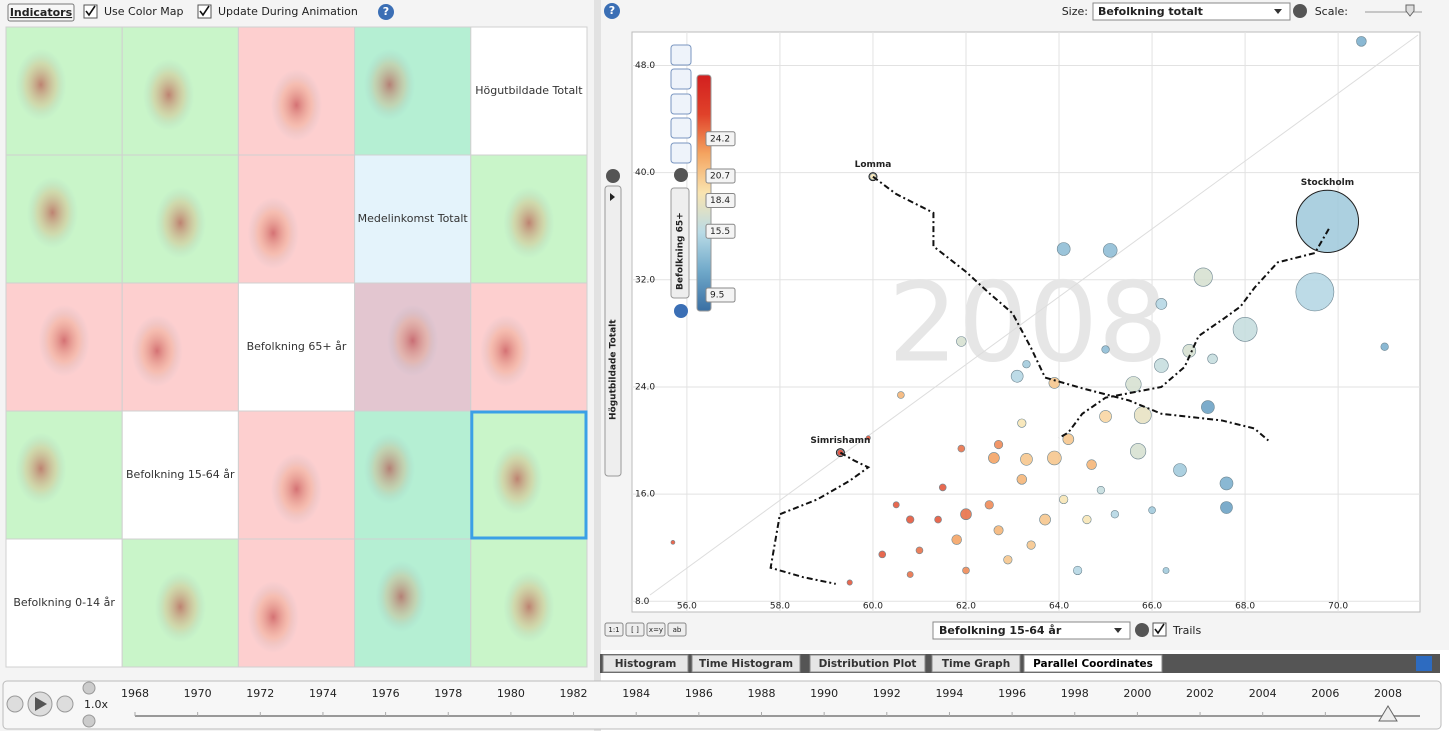 The width and height of the screenshot is (1449, 731). I want to click on speed-down-button, so click(89, 721).